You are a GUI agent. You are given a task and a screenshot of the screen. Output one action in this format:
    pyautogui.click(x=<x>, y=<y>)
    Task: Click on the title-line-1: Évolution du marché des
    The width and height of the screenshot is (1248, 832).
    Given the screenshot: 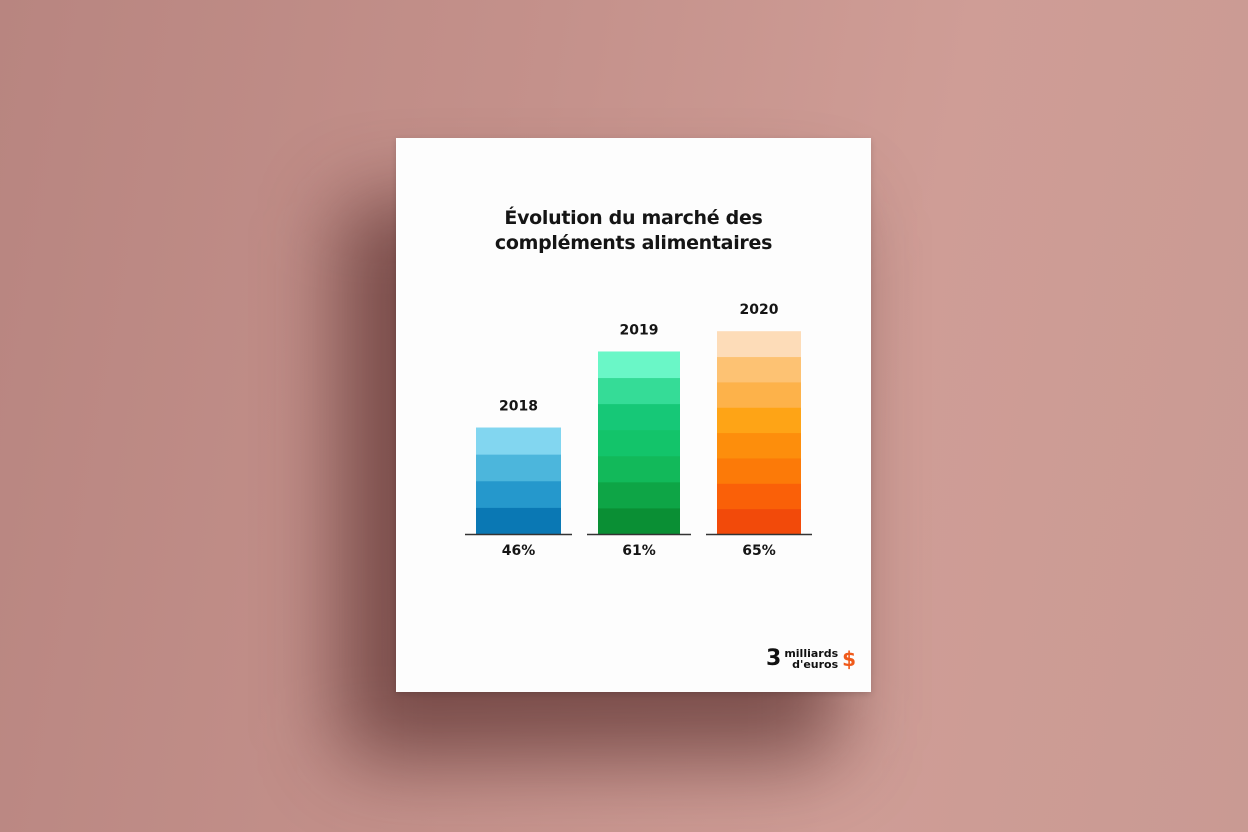 What is the action you would take?
    pyautogui.click(x=633, y=218)
    